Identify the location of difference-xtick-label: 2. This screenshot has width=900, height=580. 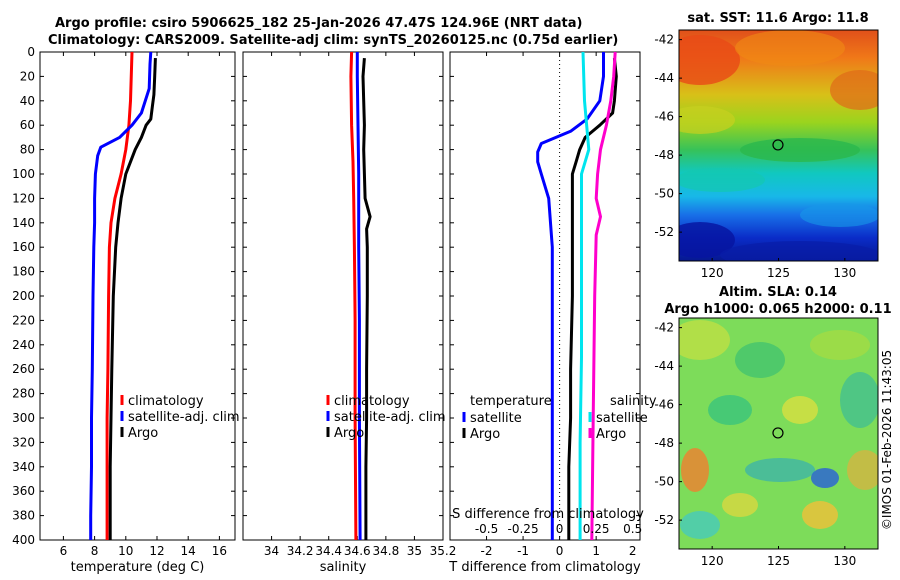
(633, 551).